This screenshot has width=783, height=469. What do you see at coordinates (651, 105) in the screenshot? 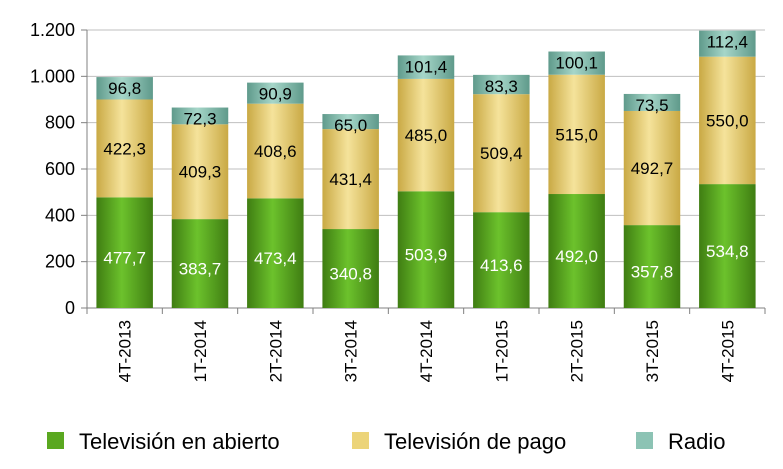
I see `data-label: 73,5` at bounding box center [651, 105].